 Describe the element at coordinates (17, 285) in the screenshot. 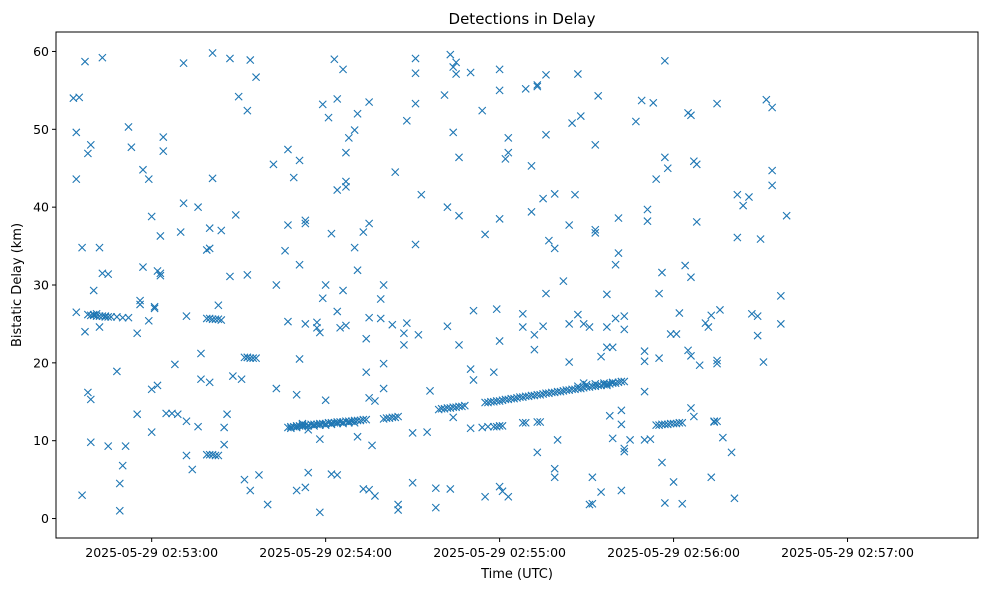

I see `y-axis-label: Bistatic Delay (km)` at that location.